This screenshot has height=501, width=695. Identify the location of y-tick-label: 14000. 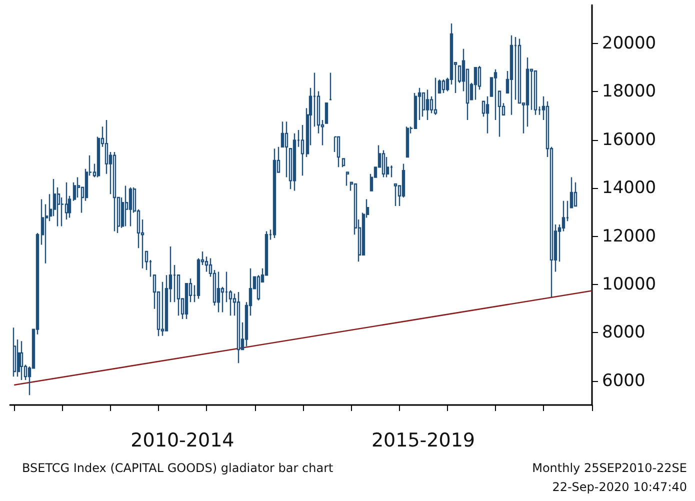
(629, 188).